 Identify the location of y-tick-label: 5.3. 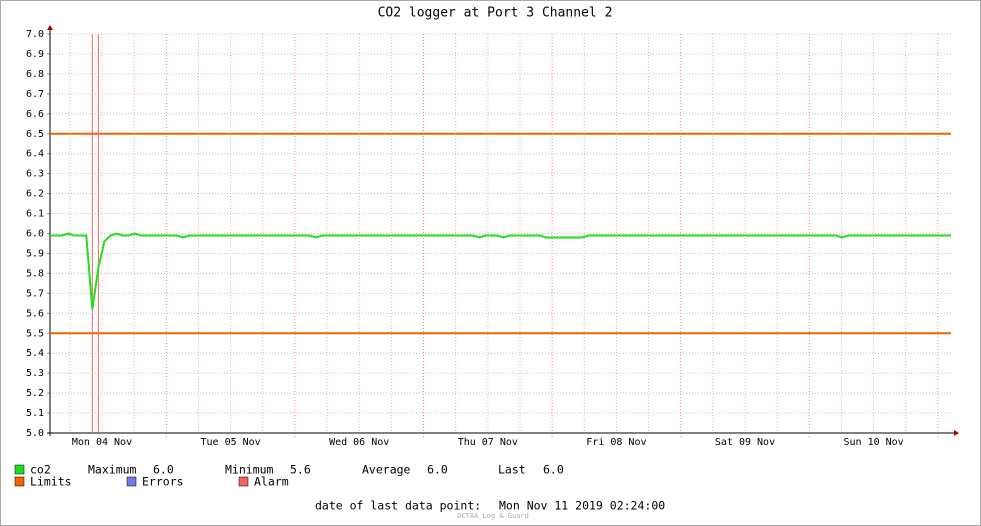
(35, 373).